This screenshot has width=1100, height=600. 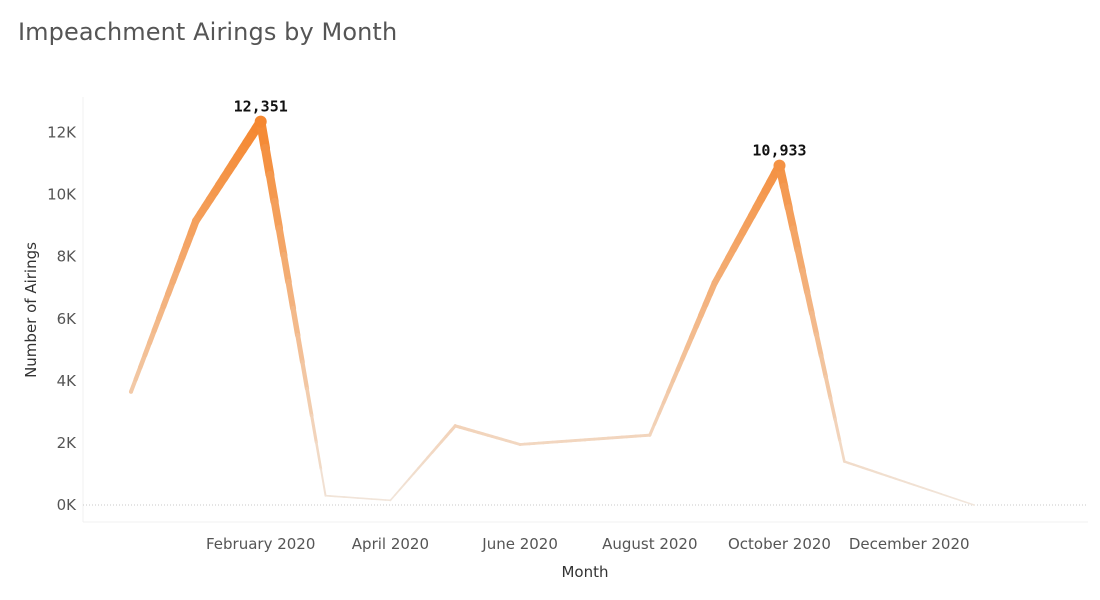 What do you see at coordinates (584, 572) in the screenshot?
I see `x-axis-title: Month` at bounding box center [584, 572].